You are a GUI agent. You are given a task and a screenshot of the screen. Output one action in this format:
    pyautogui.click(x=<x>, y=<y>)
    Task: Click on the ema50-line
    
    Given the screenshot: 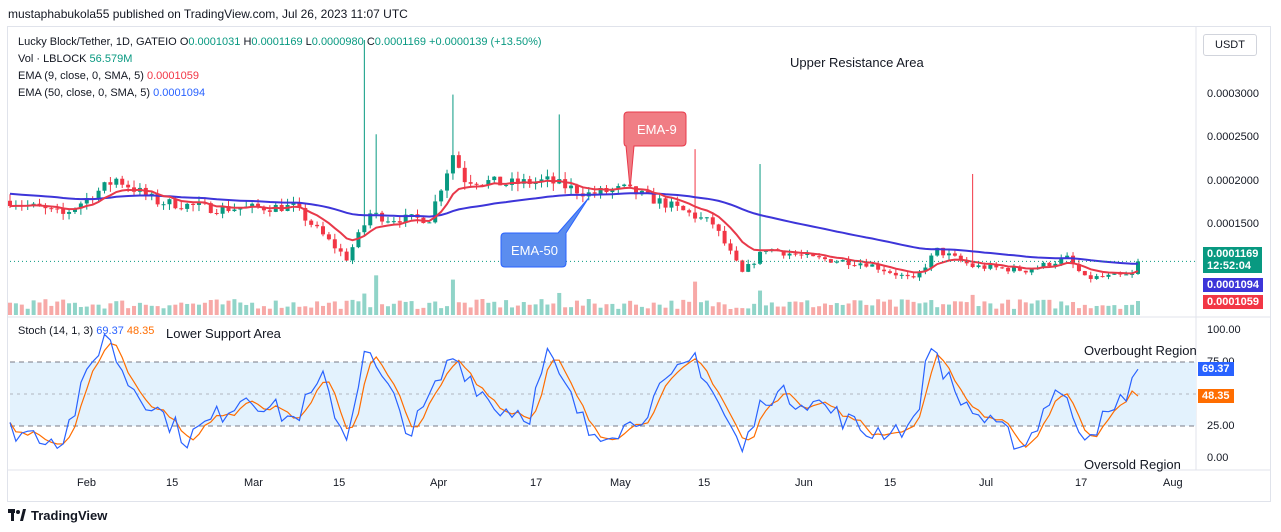 What is the action you would take?
    pyautogui.click(x=574, y=228)
    